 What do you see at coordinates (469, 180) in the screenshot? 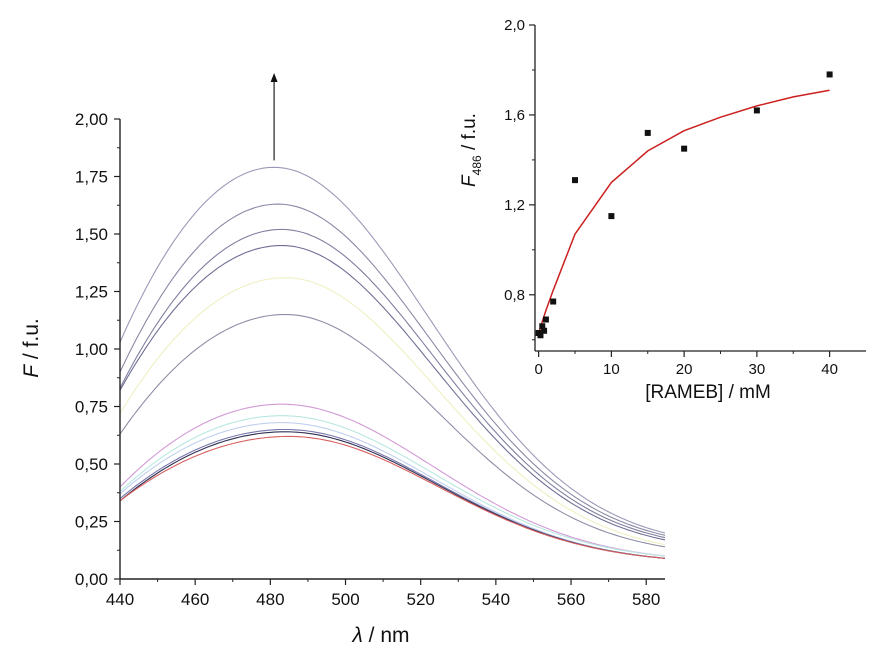
I see `inset-y-axis-symbol: F` at bounding box center [469, 180].